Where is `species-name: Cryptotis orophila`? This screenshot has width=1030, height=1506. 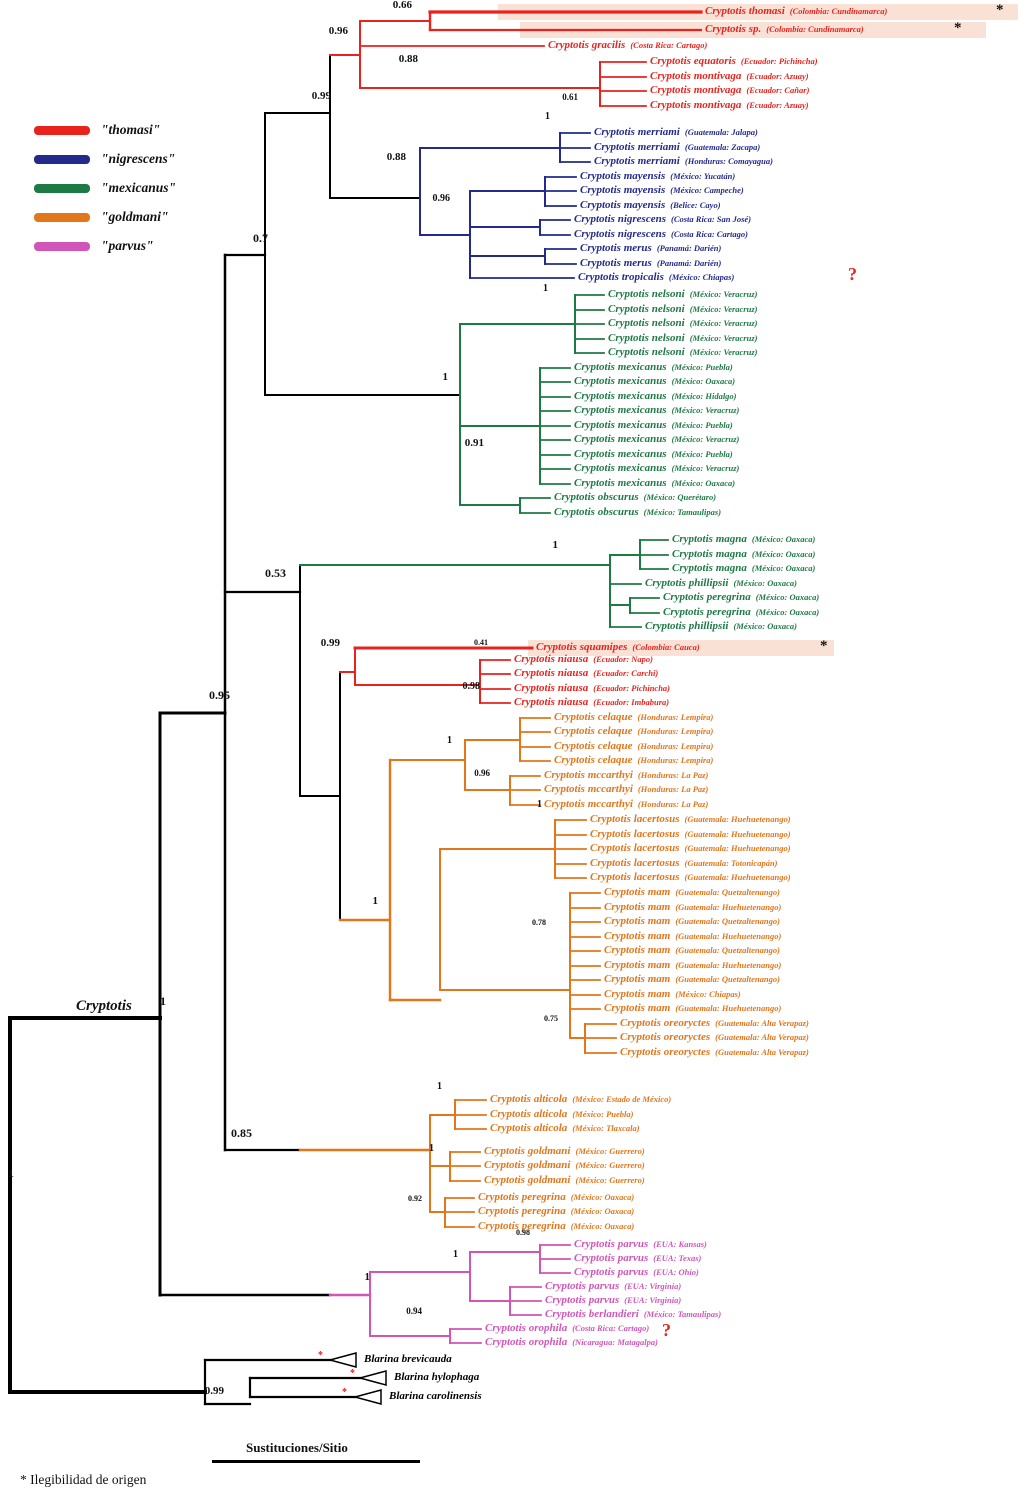
species-name: Cryptotis orophila is located at coordinates (526, 1328).